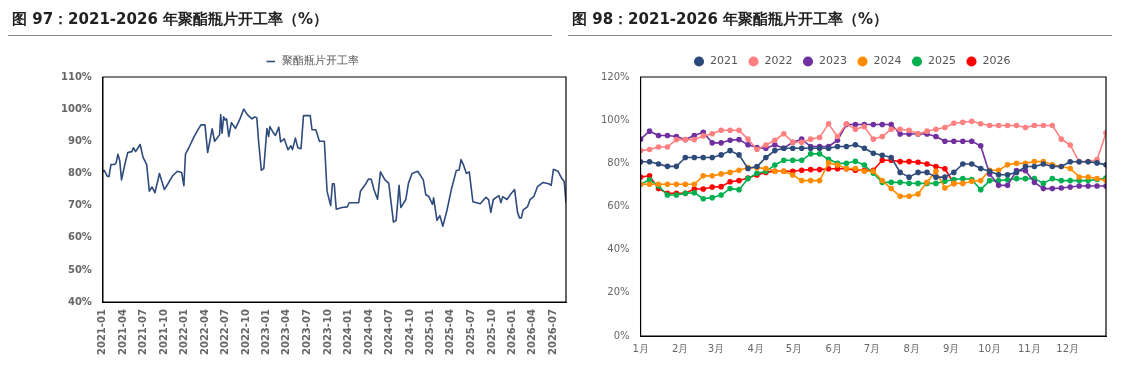  I want to click on x-tick-label: 6月, so click(833, 348).